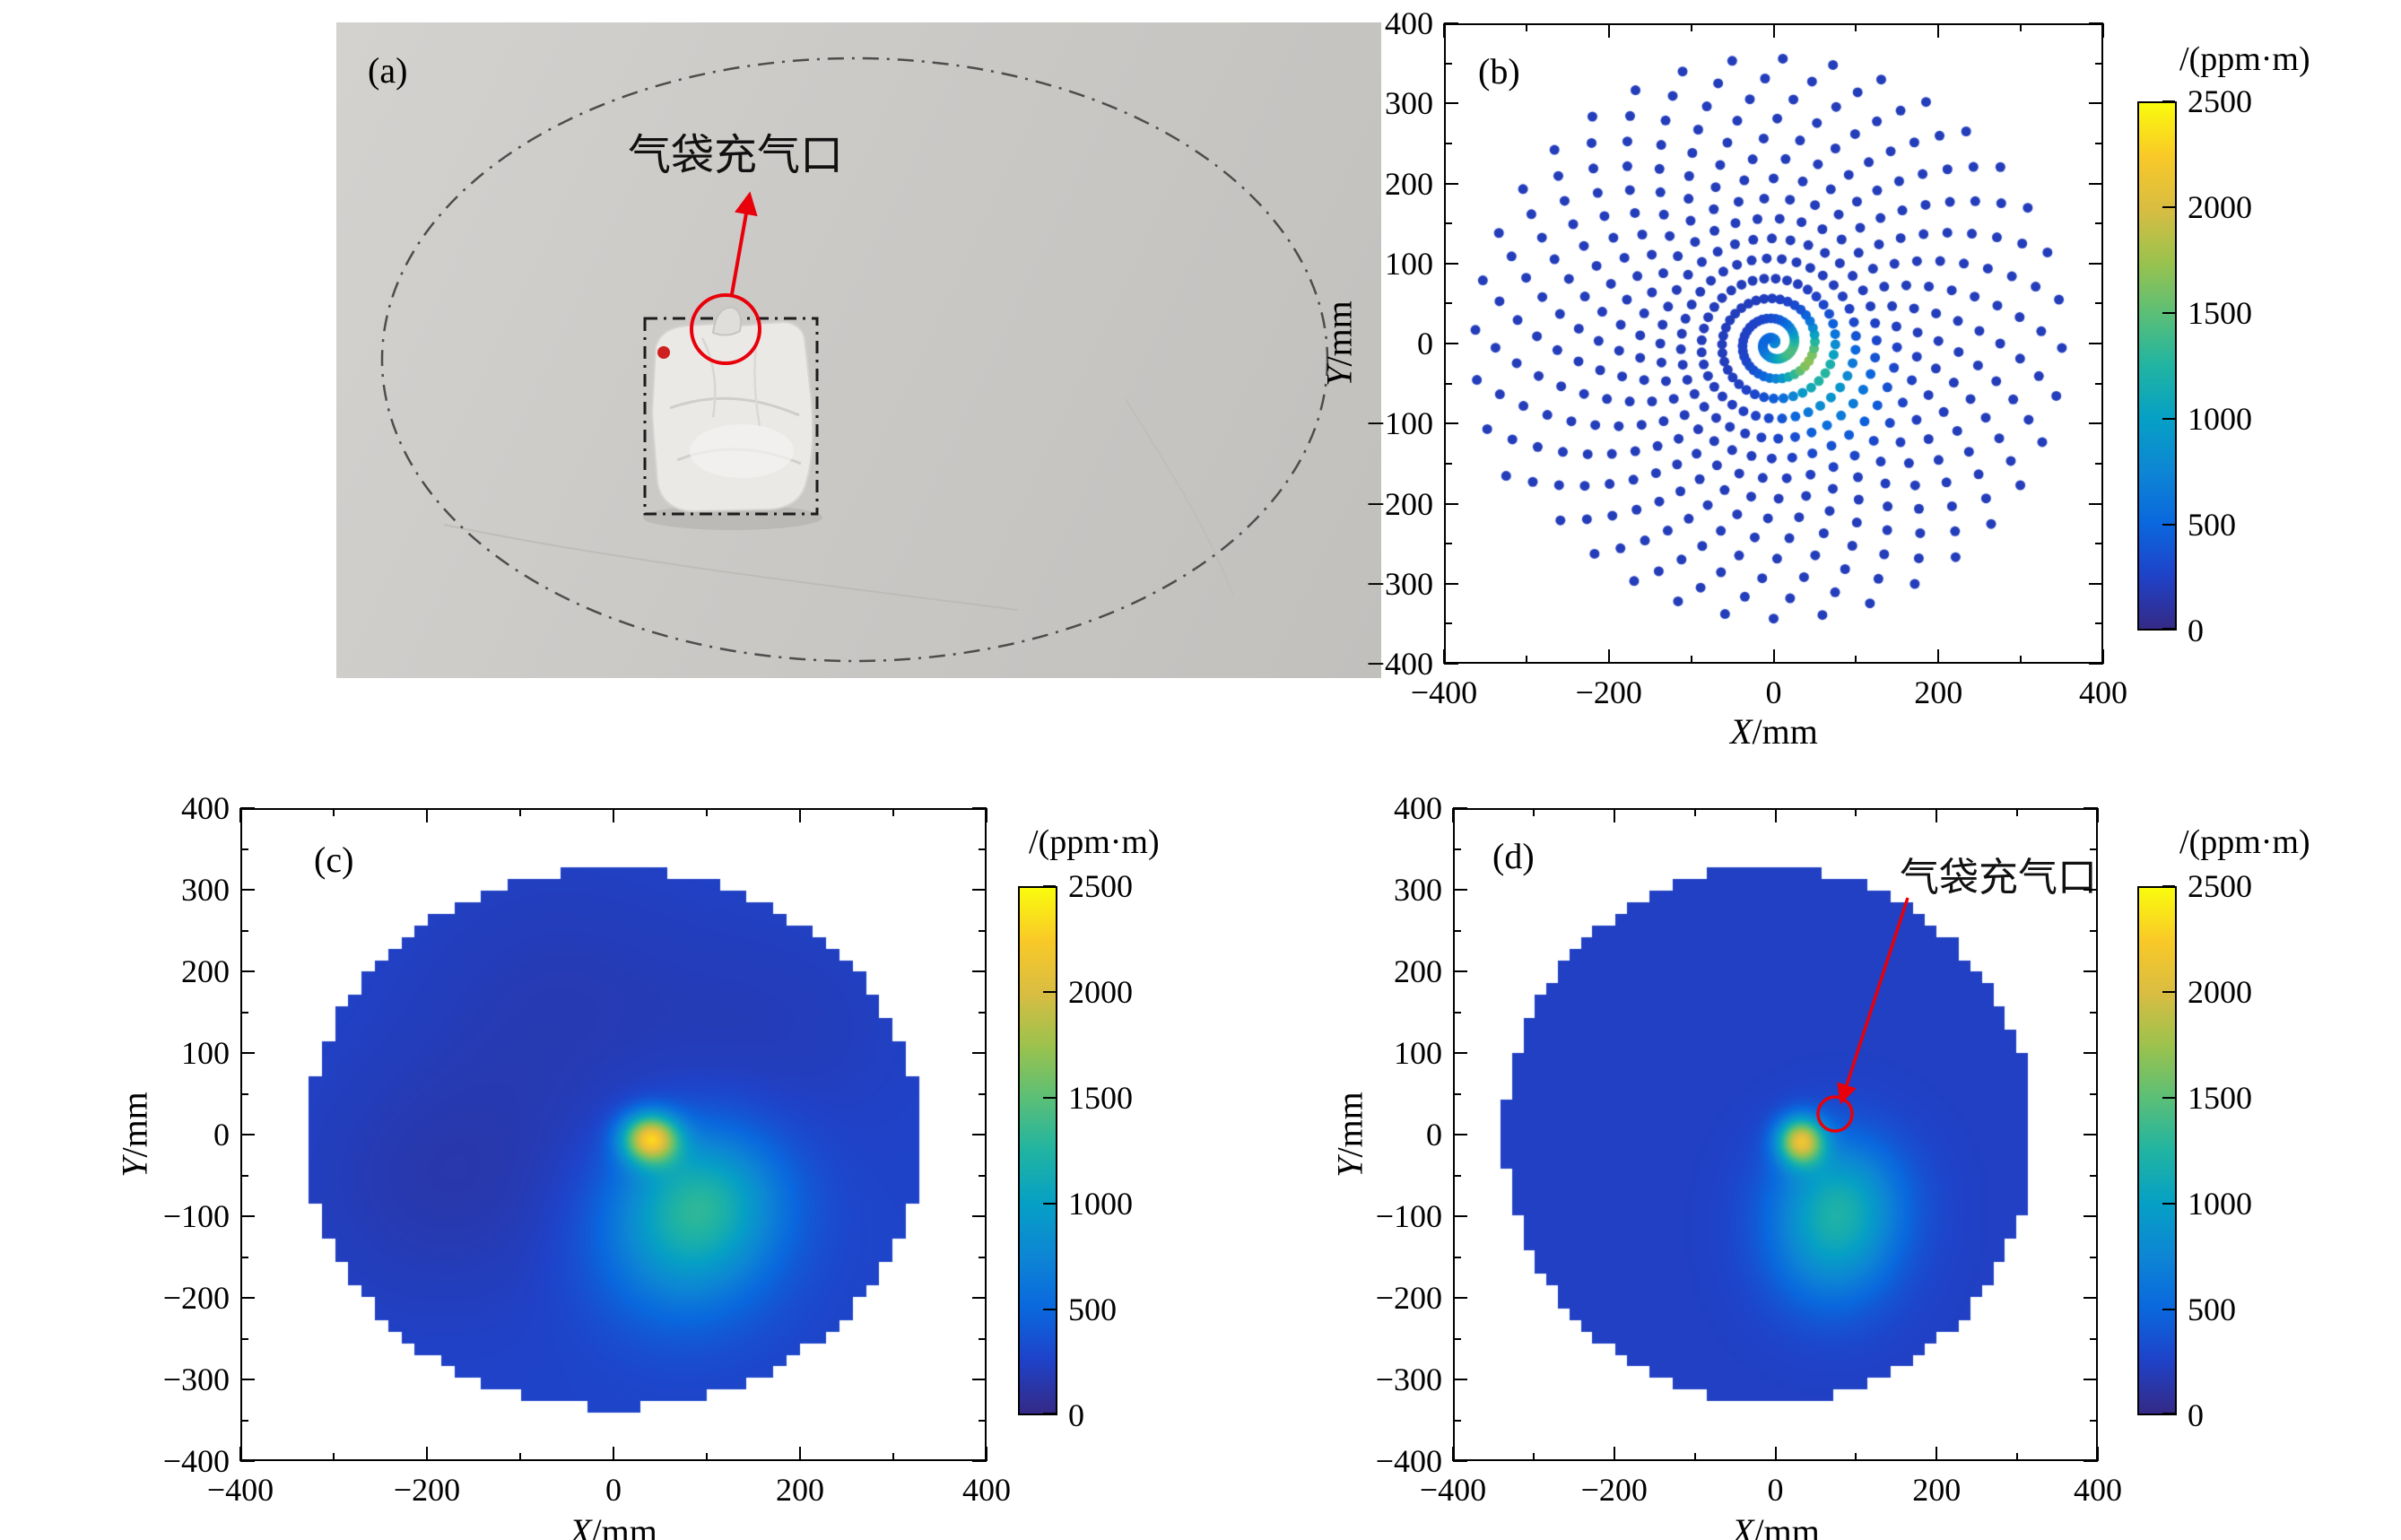  What do you see at coordinates (2220, 207) in the screenshot?
I see `colorbar-tick-label: 2000` at bounding box center [2220, 207].